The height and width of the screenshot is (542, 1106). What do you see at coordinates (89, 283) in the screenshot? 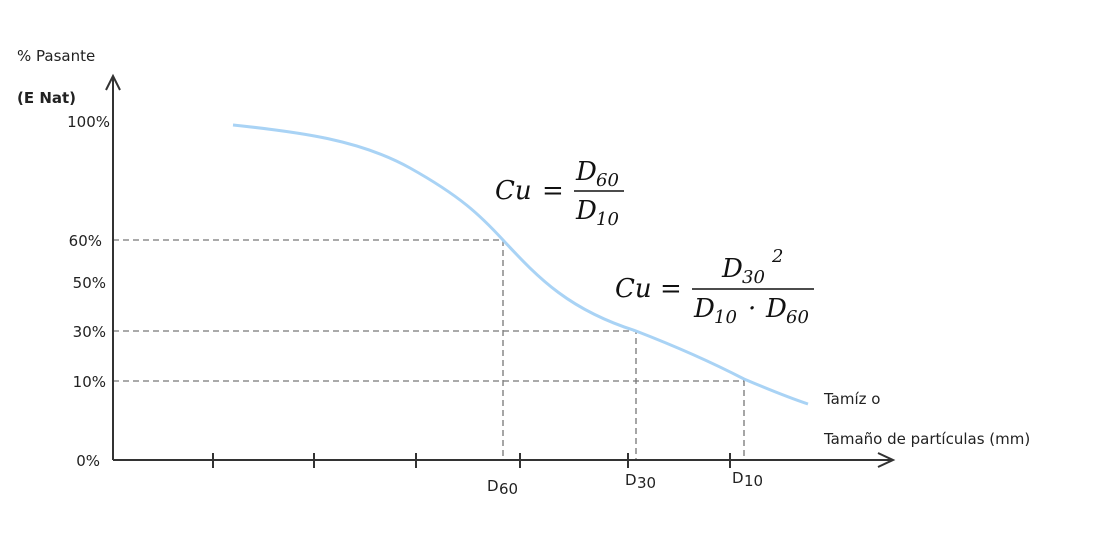
I see `y-tick-label: 50%` at bounding box center [89, 283].